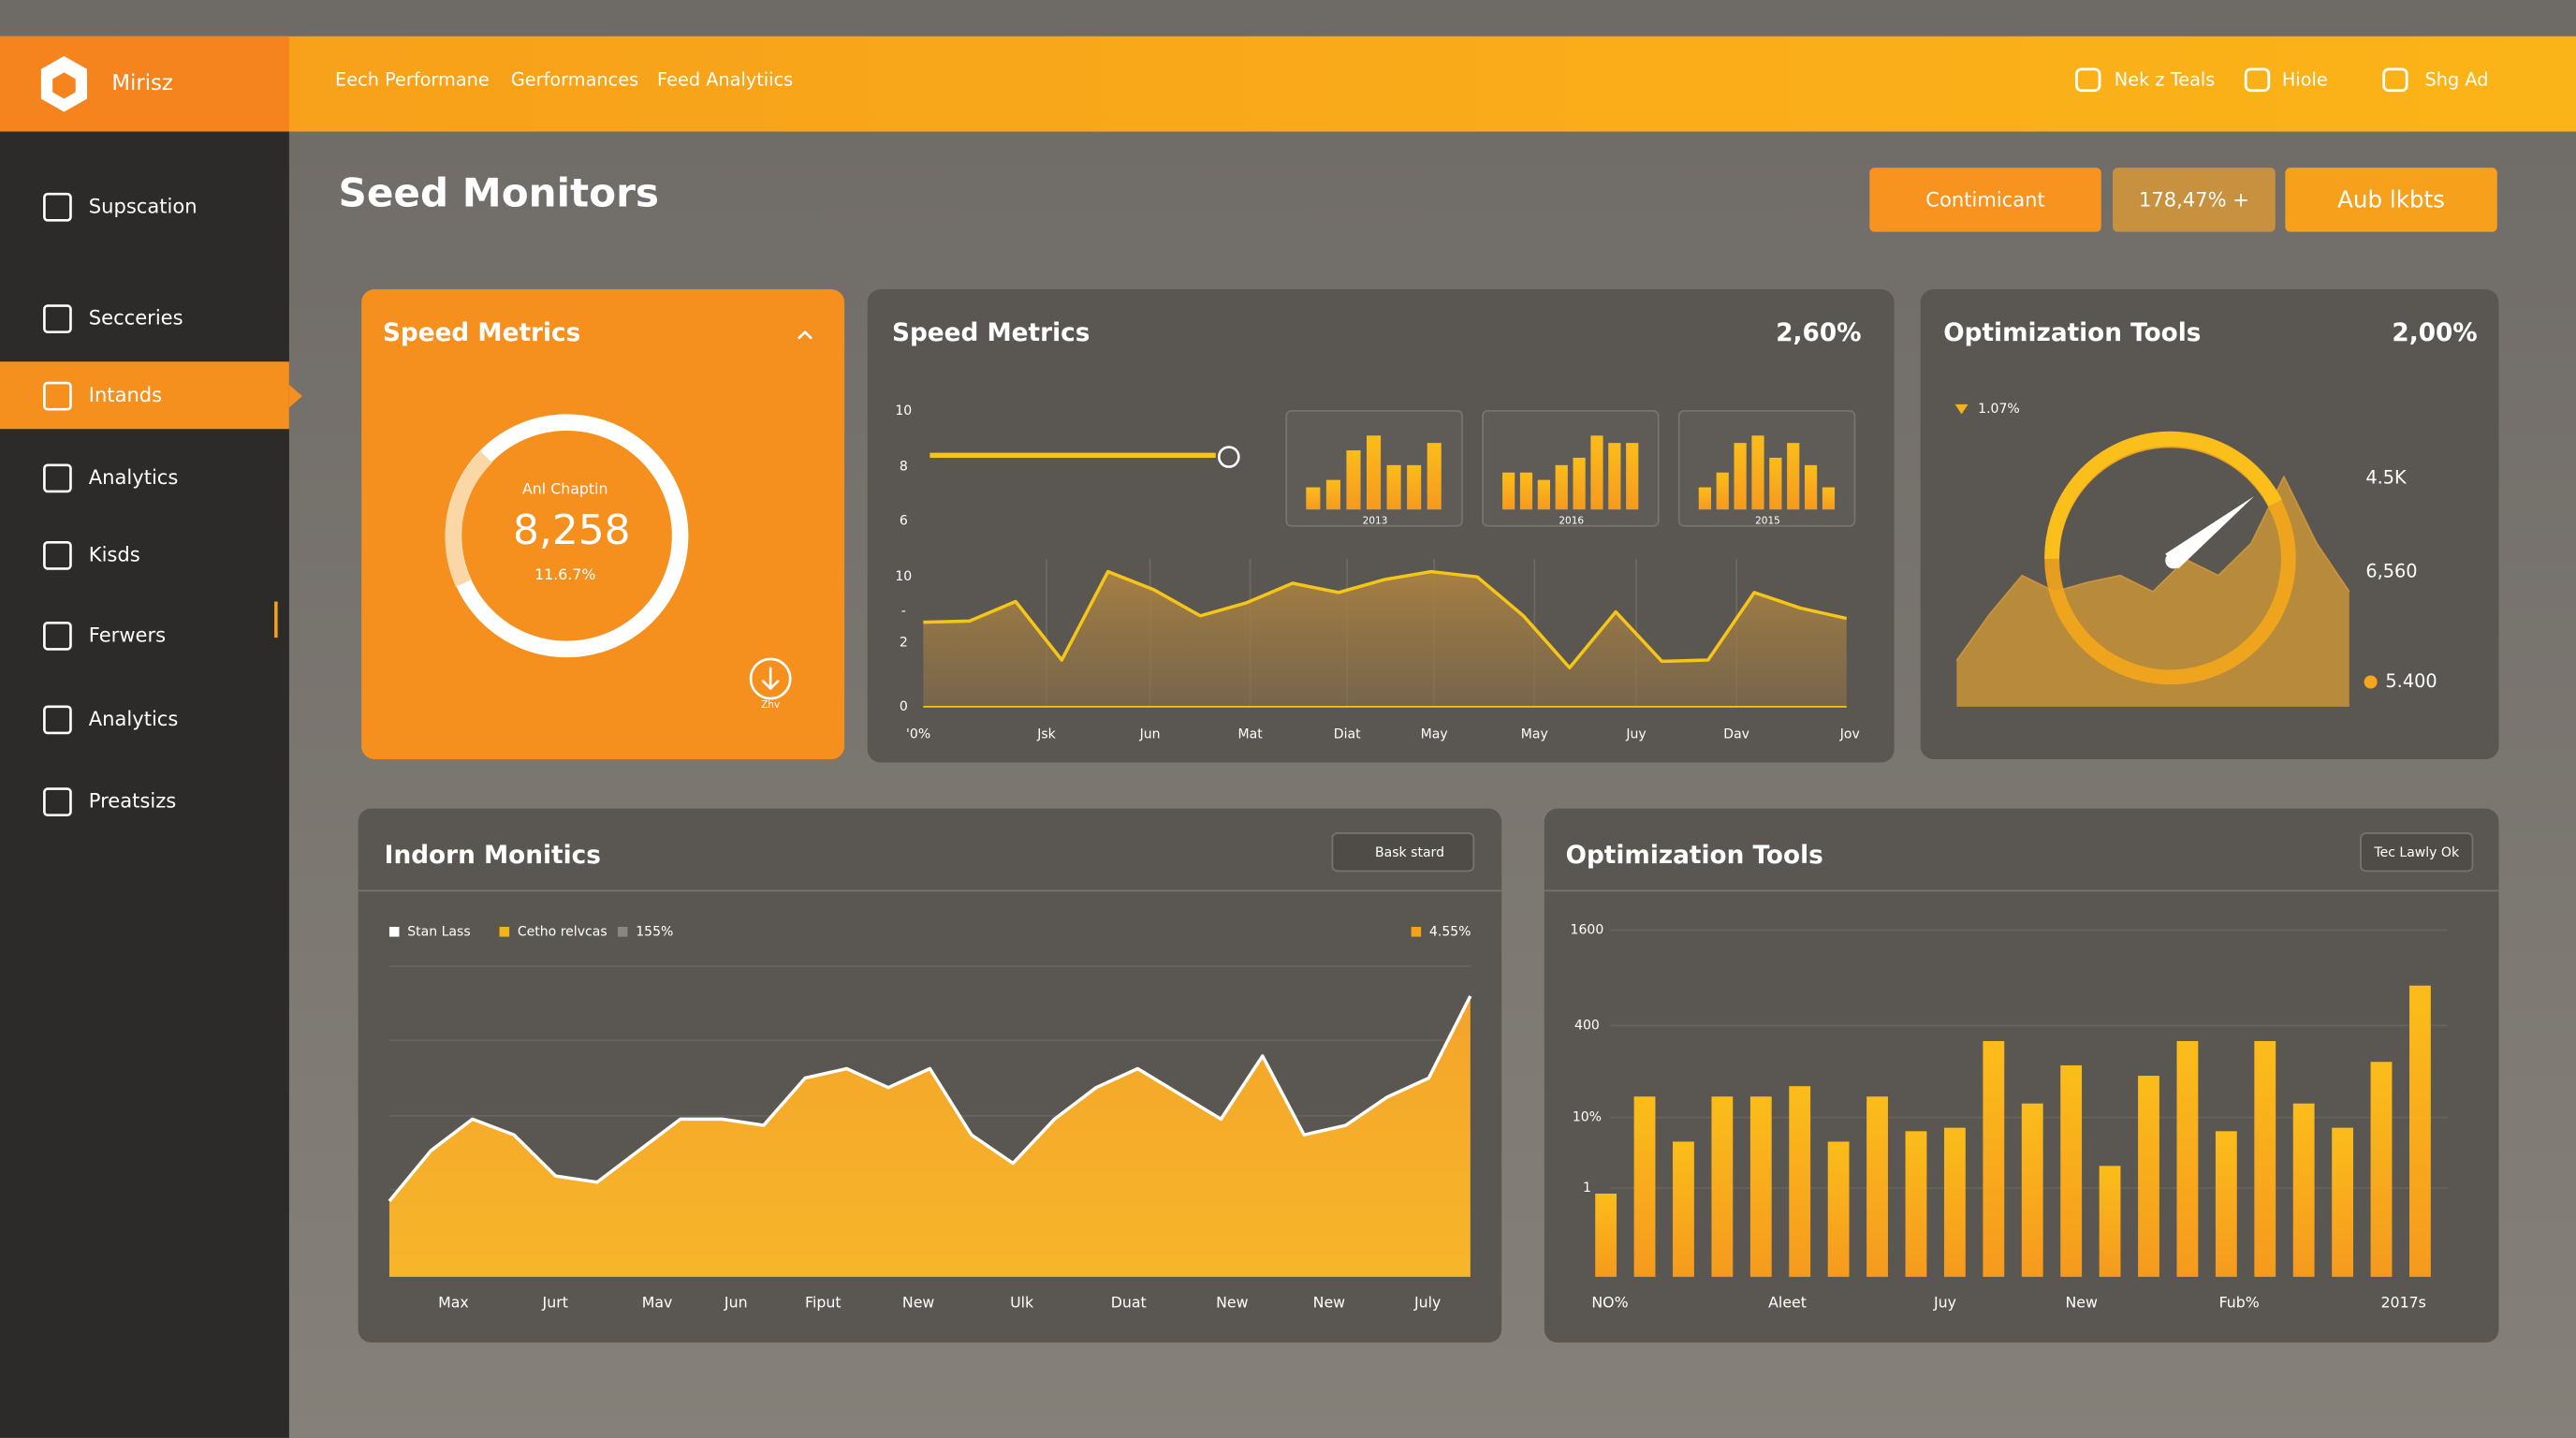  Describe the element at coordinates (1251, 734) in the screenshot. I see `x-tick-label: Mat` at that location.